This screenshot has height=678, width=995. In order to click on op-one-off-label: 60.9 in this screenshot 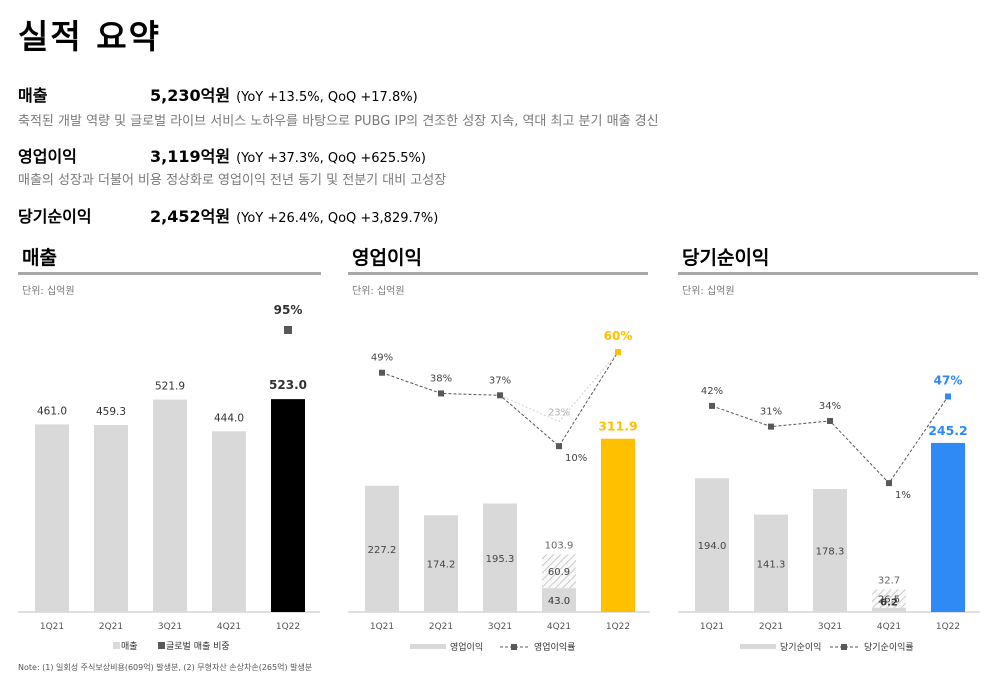, I will do `click(559, 572)`.